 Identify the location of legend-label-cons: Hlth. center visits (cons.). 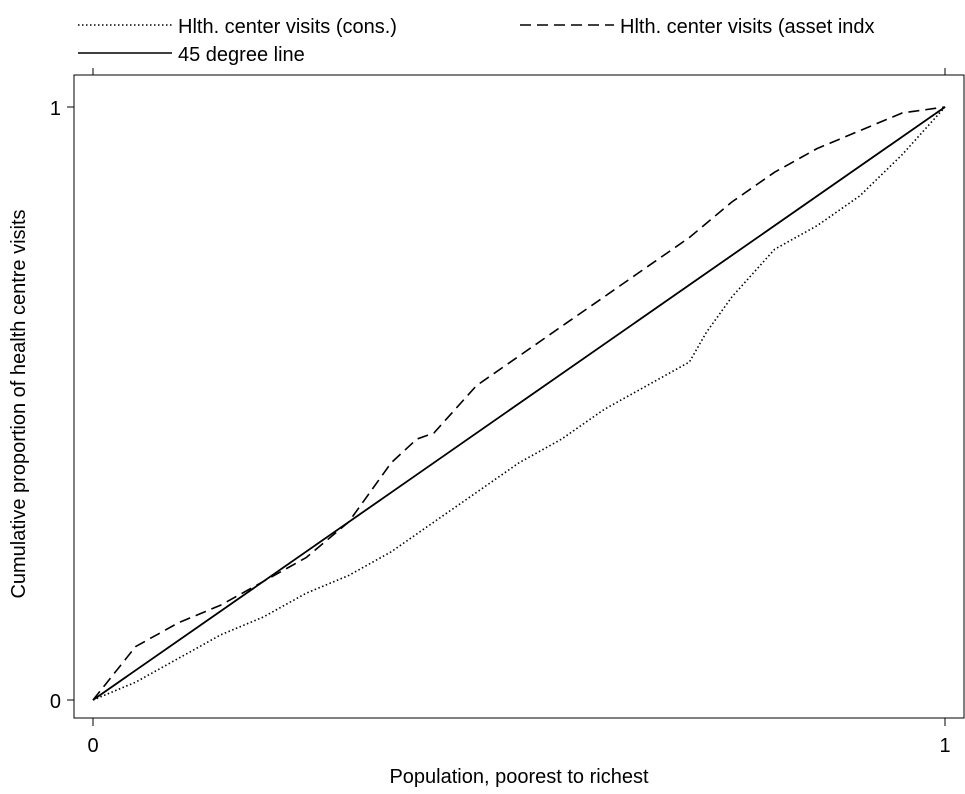
(287, 27).